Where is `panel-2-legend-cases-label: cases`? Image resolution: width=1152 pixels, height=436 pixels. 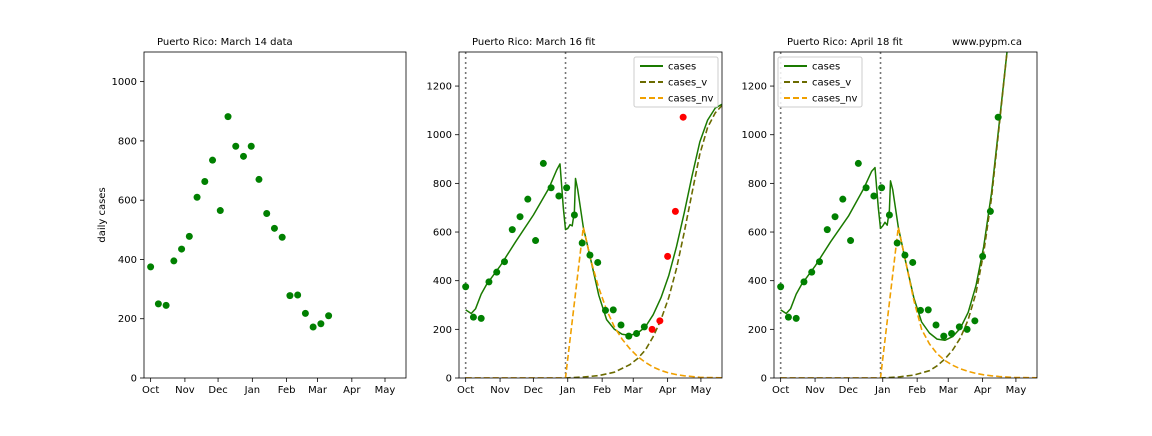
panel-2-legend-cases-label: cases is located at coordinates (682, 67).